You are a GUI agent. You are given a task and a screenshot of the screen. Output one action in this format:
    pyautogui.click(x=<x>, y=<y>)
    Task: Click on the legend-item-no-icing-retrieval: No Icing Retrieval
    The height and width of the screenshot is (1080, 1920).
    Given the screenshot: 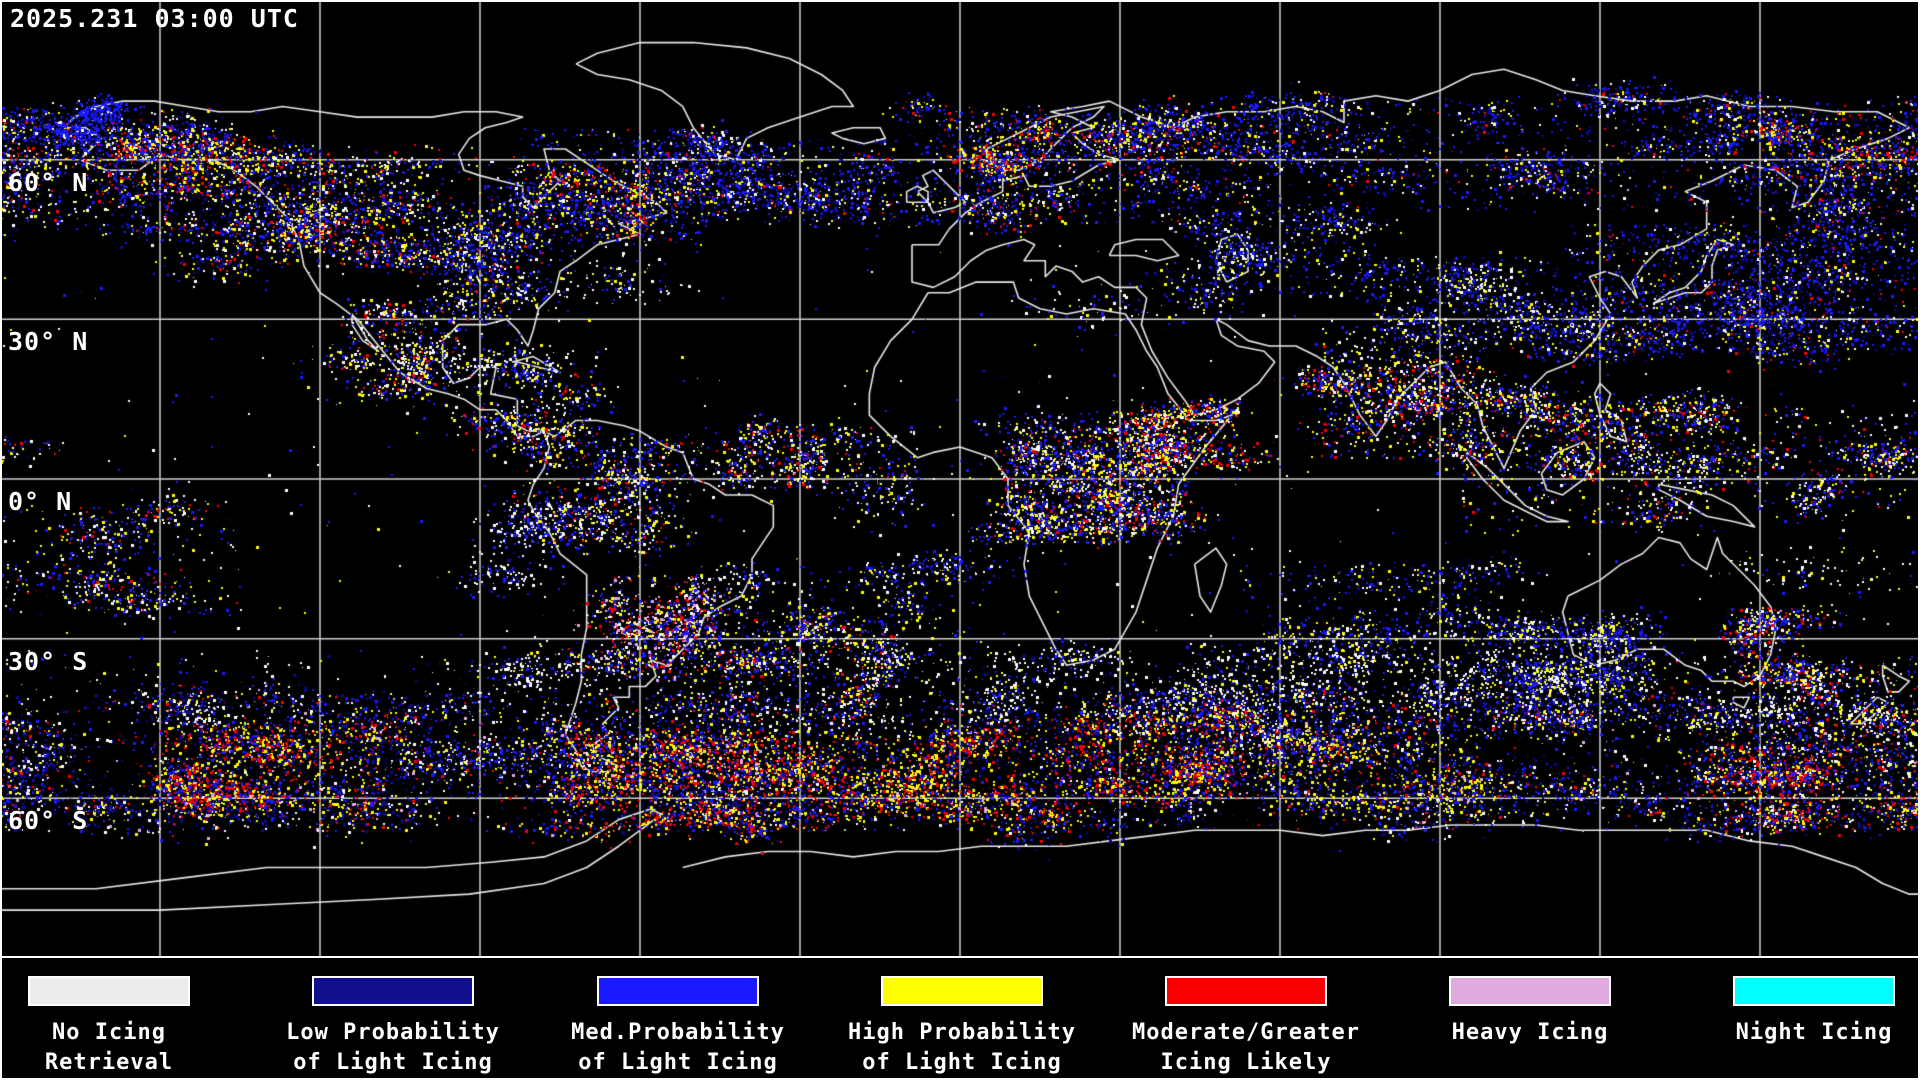 What is the action you would take?
    pyautogui.click(x=129, y=1027)
    